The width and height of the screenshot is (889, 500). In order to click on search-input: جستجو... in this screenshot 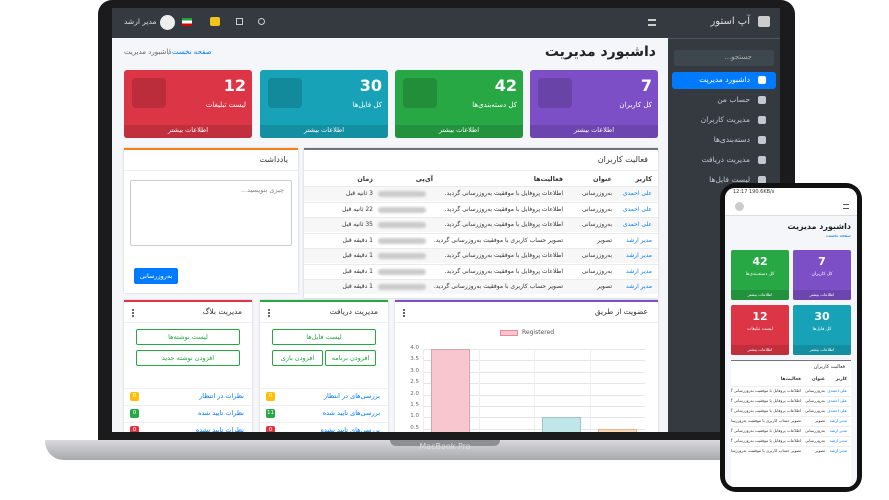, I will do `click(738, 57)`.